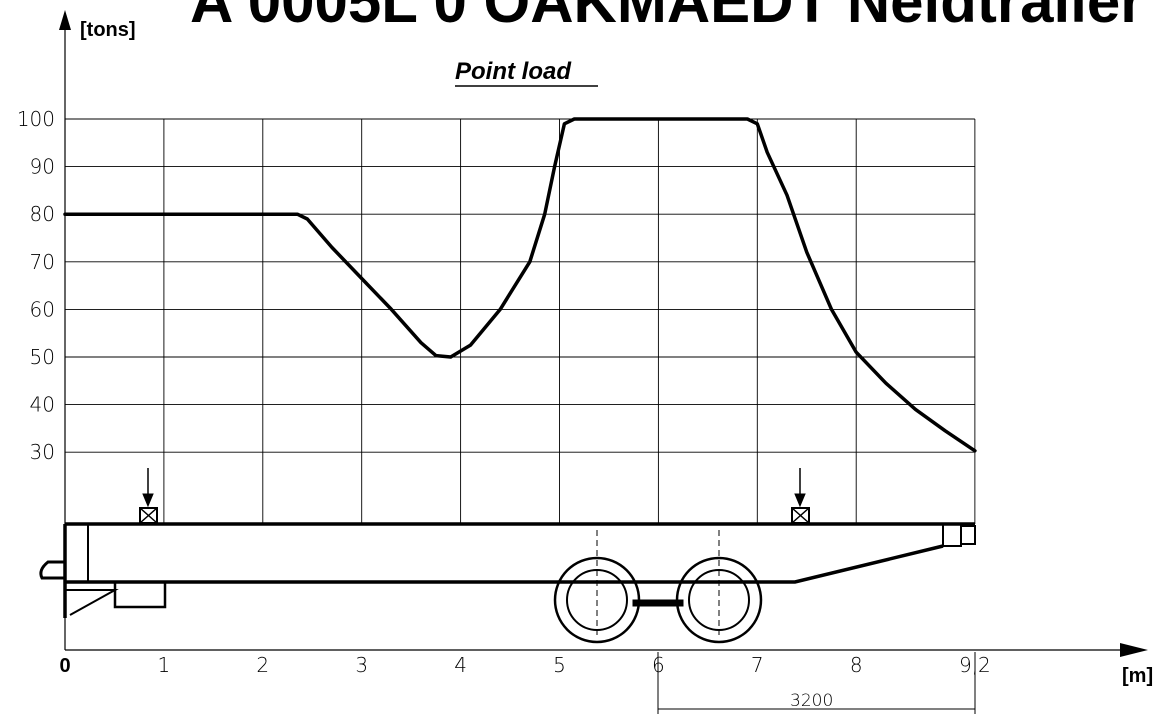 The height and width of the screenshot is (714, 1155). Describe the element at coordinates (42, 309) in the screenshot. I see `y-tick-label: 60` at that location.